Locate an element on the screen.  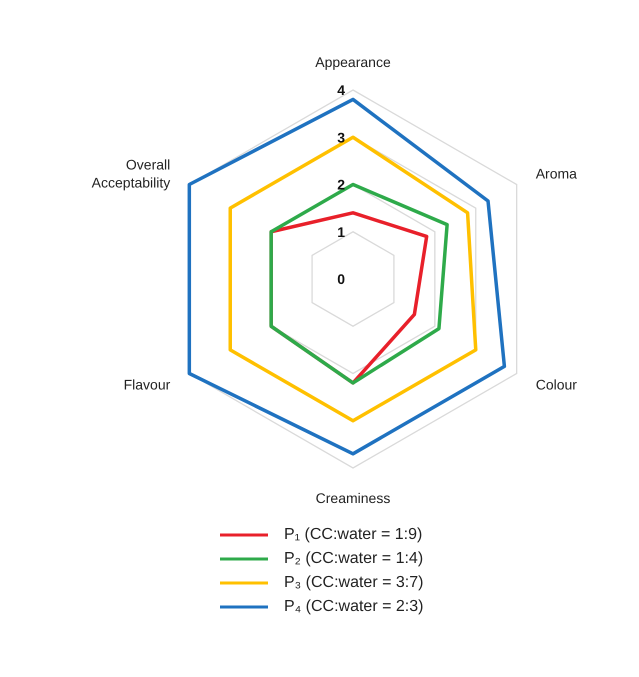
legend-label: P₄ (CC:water = 2:3) is located at coordinates (354, 607).